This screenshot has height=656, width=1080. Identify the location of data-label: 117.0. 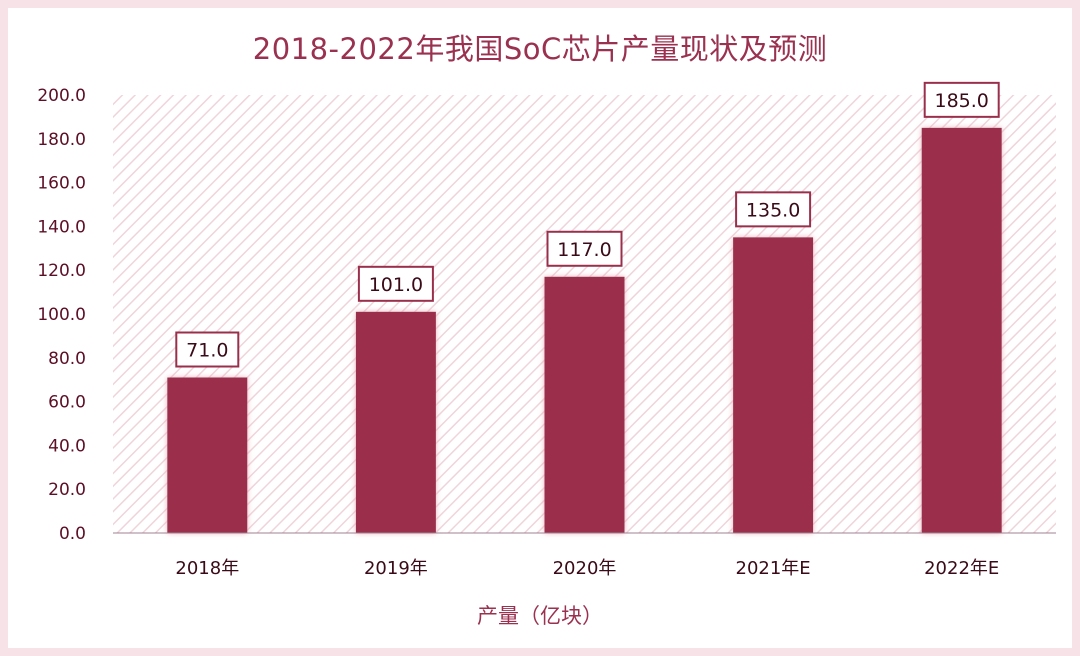
(584, 250).